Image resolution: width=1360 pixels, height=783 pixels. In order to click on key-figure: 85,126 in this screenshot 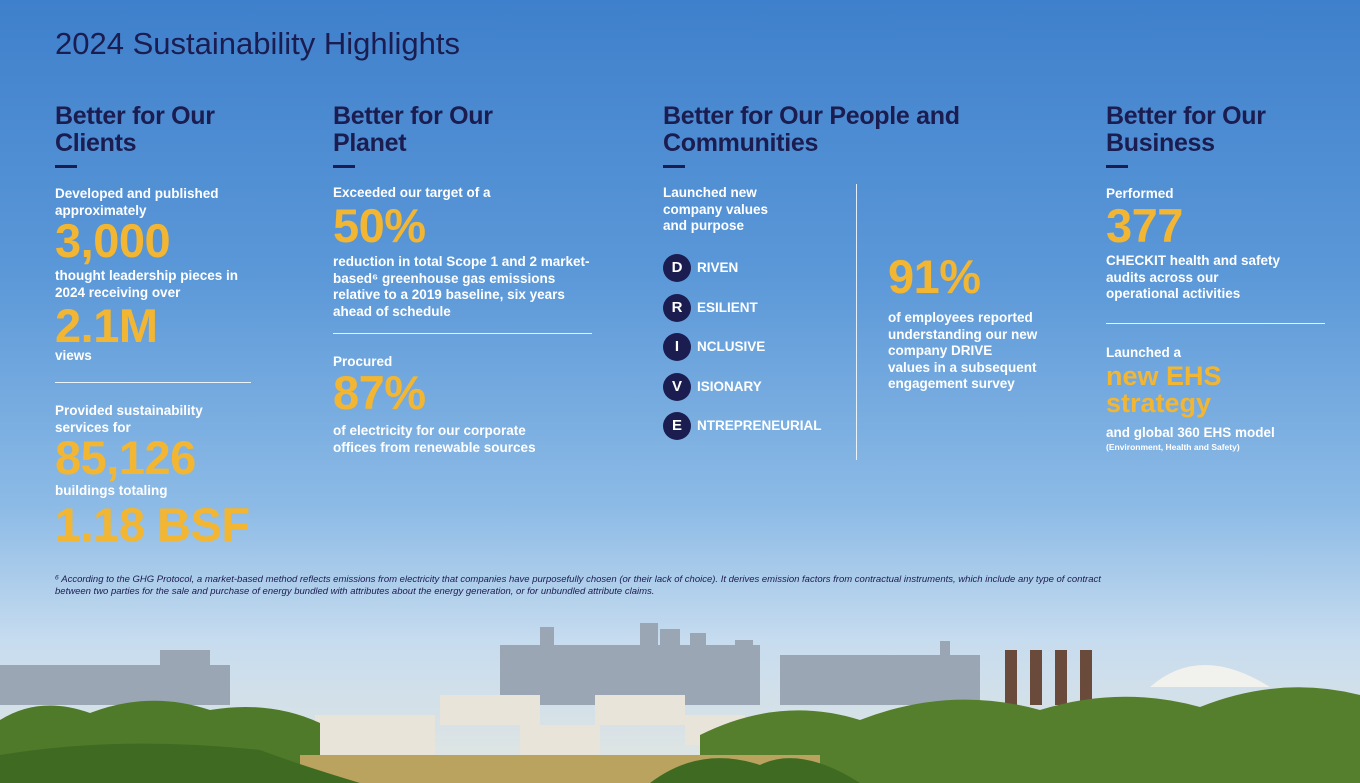, I will do `click(125, 457)`.